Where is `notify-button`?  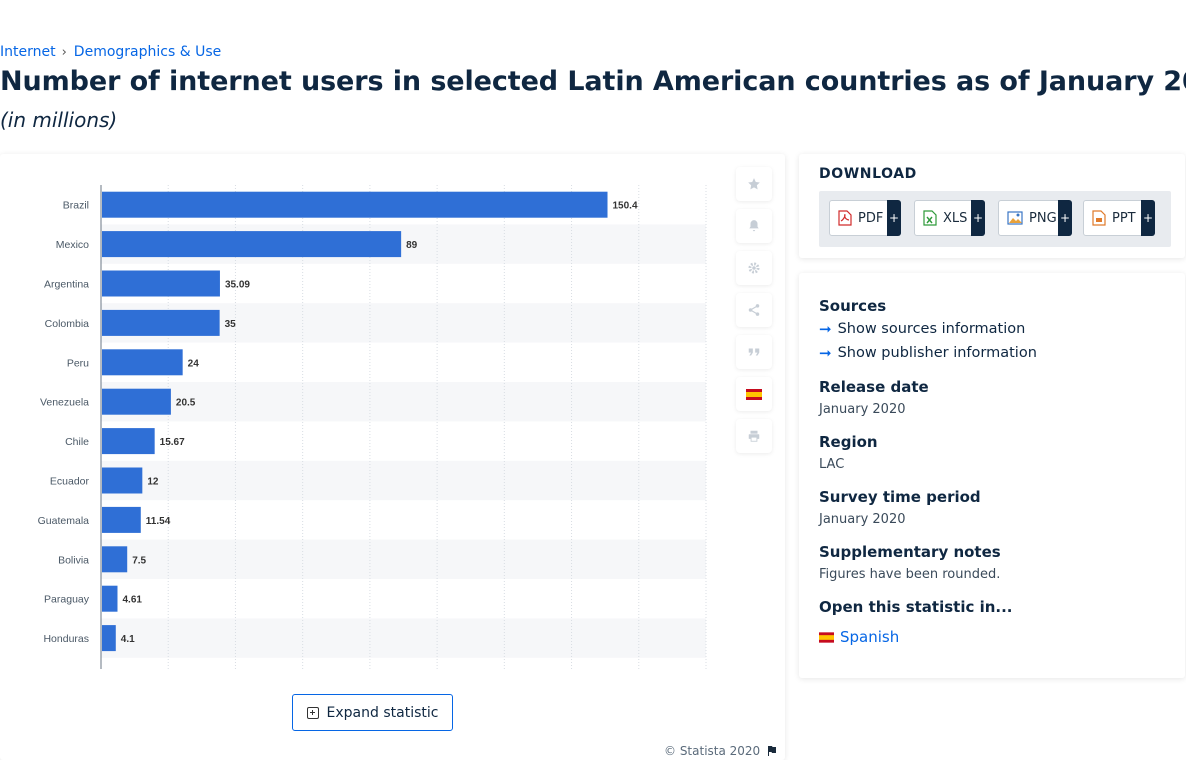 notify-button is located at coordinates (754, 226).